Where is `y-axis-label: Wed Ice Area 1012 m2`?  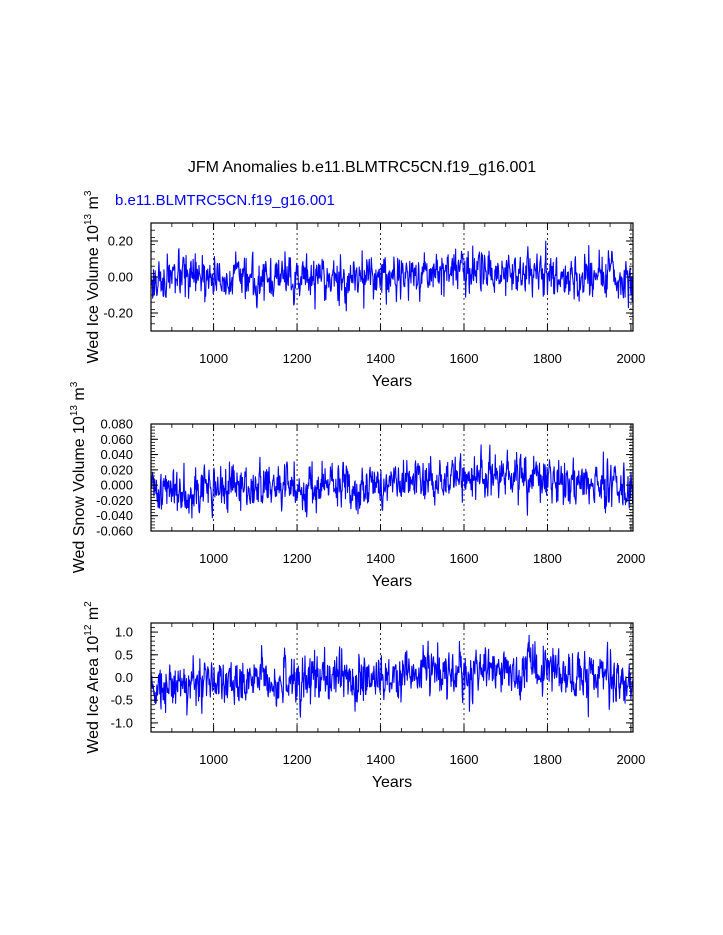
y-axis-label: Wed Ice Area 1012 m2 is located at coordinates (92, 677).